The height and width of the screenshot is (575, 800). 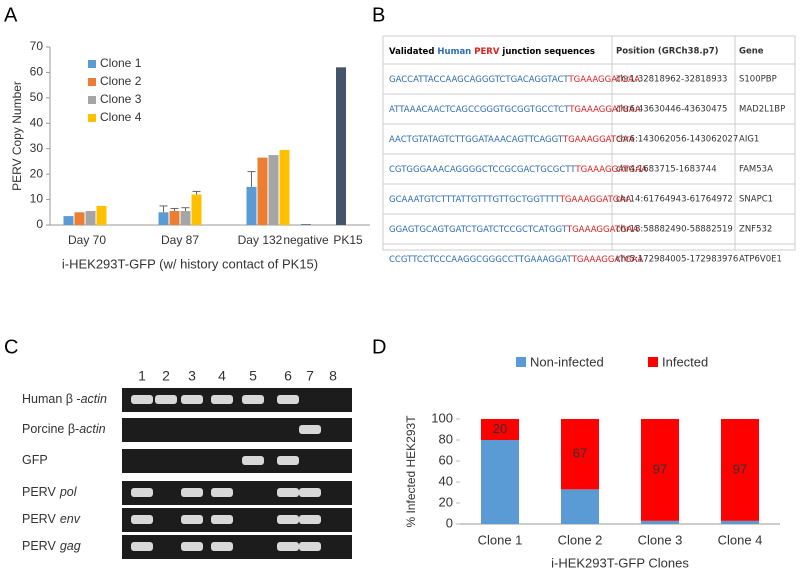 I want to click on row-label-part: Human β -, so click(x=51, y=399).